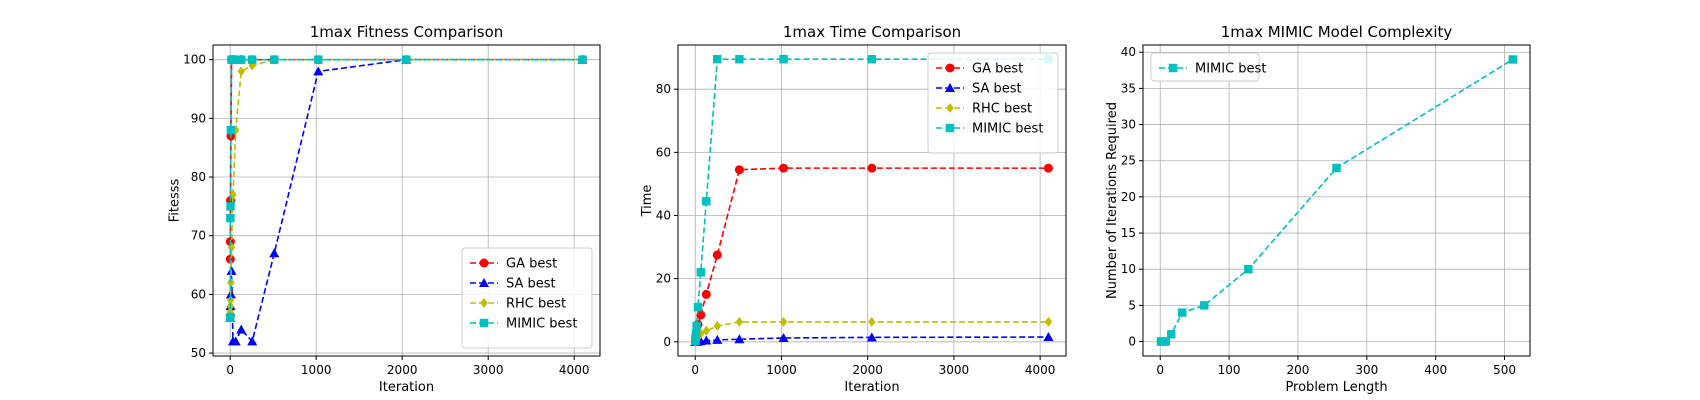  What do you see at coordinates (1366, 370) in the screenshot?
I see `x-tick-label: 300` at bounding box center [1366, 370].